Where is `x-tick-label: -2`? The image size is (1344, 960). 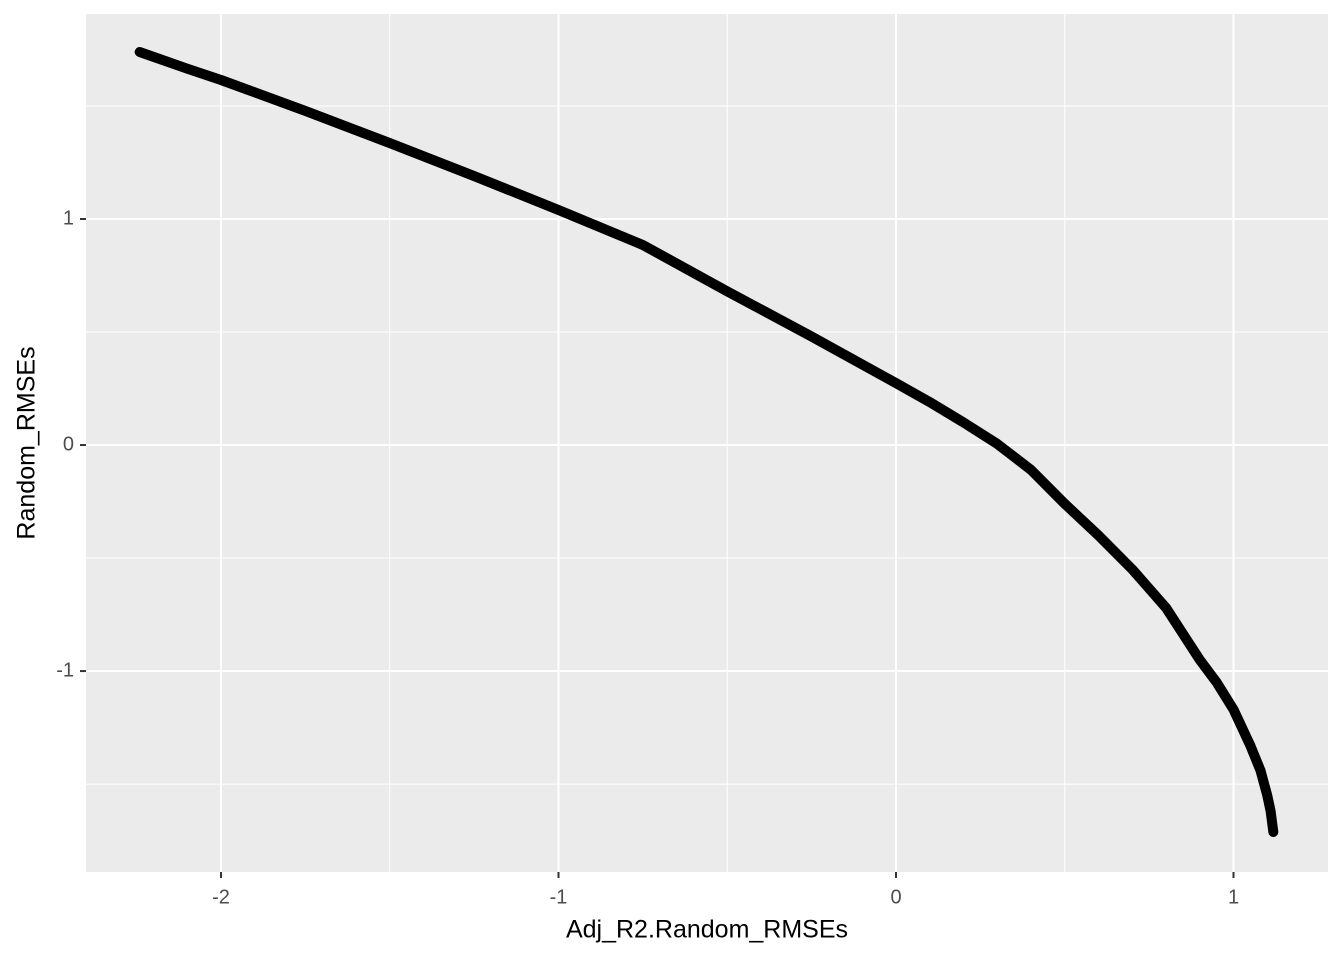
x-tick-label: -2 is located at coordinates (221, 897).